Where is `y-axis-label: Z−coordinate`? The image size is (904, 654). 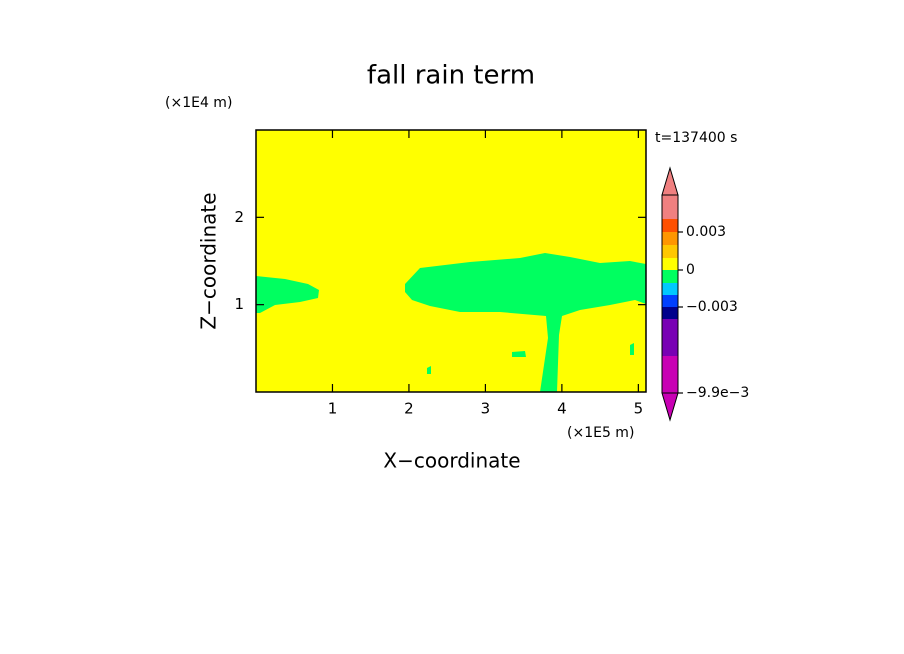
y-axis-label: Z−coordinate is located at coordinates (209, 260).